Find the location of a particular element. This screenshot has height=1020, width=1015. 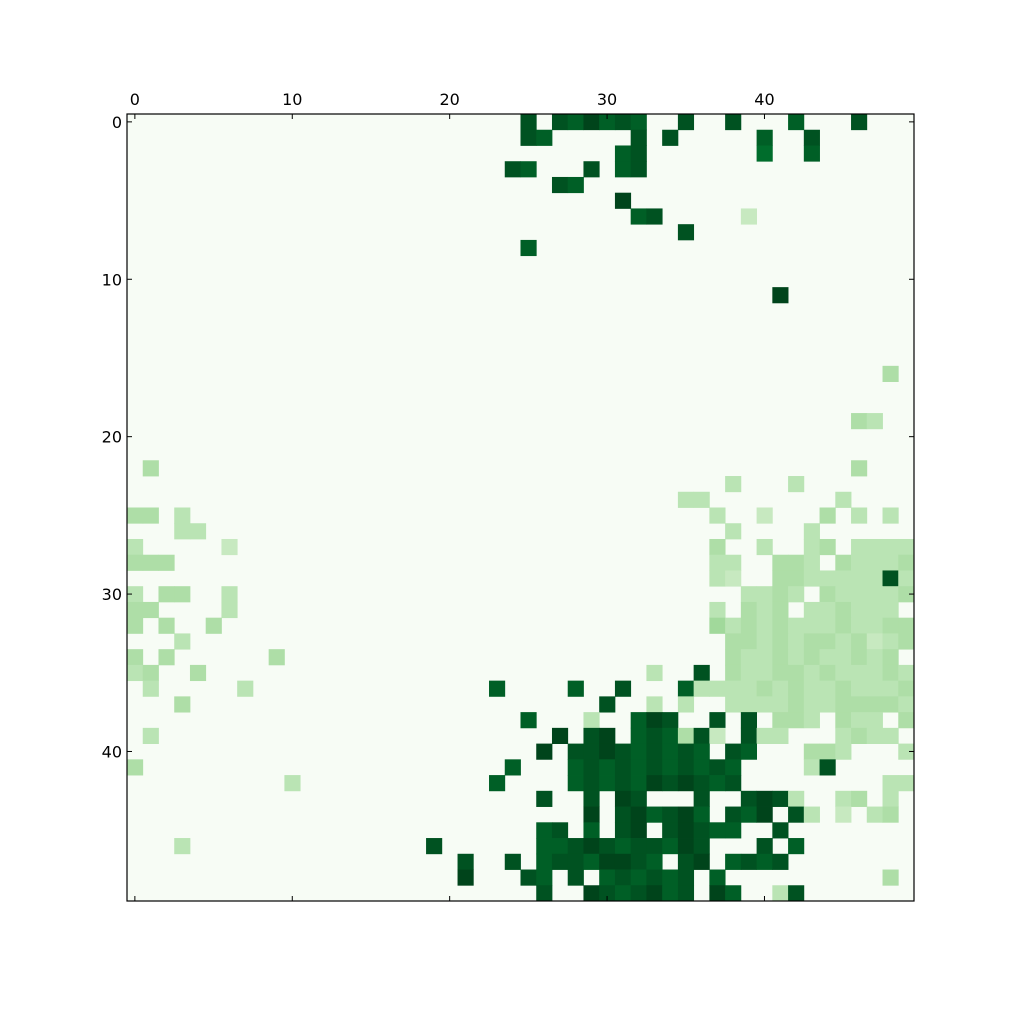

y-tick-label: 0 is located at coordinates (117, 122).